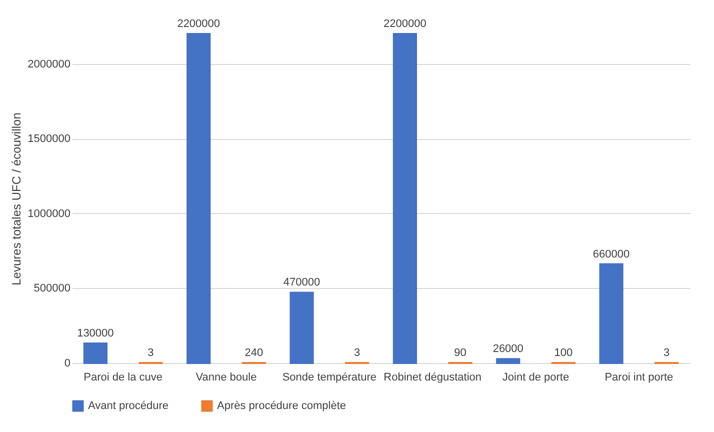 This screenshot has height=432, width=714. I want to click on y-tick-label: 500000, so click(52, 288).